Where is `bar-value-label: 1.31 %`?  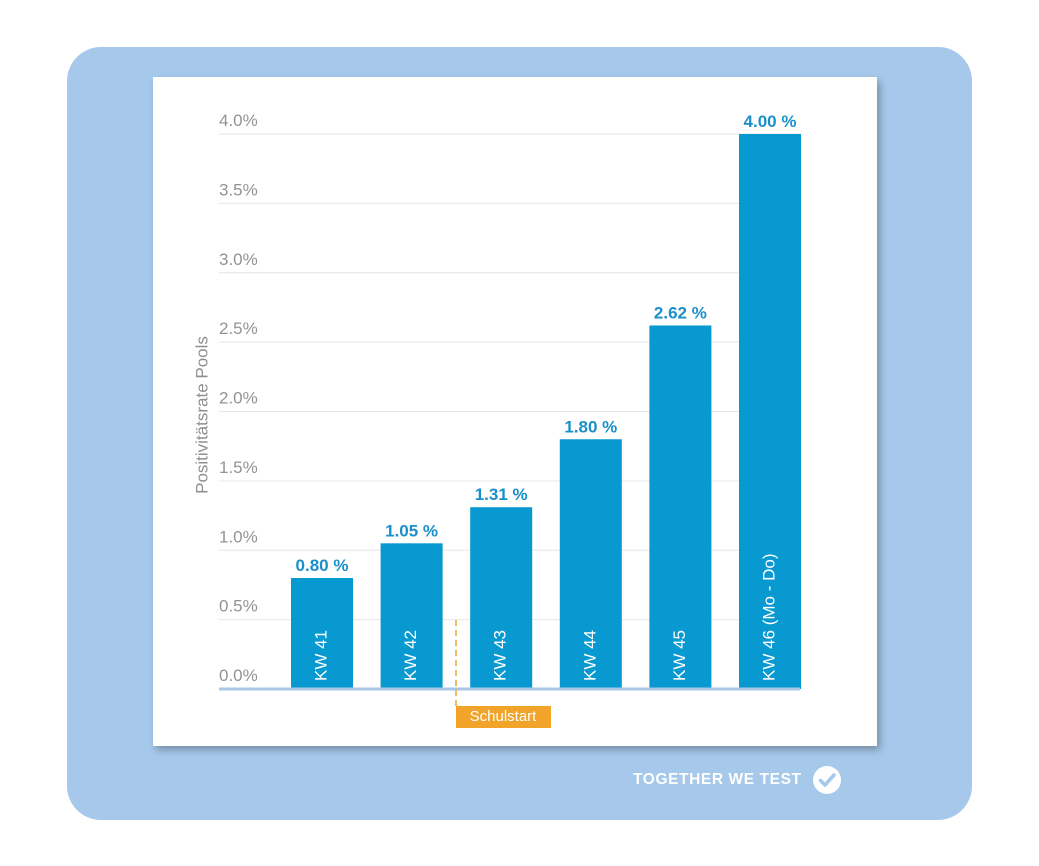
bar-value-label: 1.31 % is located at coordinates (501, 494).